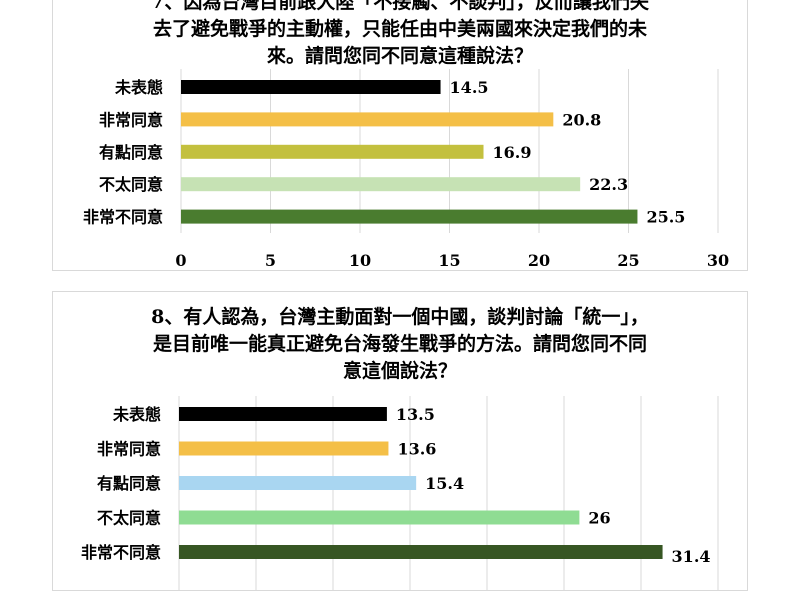  Describe the element at coordinates (512, 152) in the screenshot. I see `value-label: 16.9` at that location.